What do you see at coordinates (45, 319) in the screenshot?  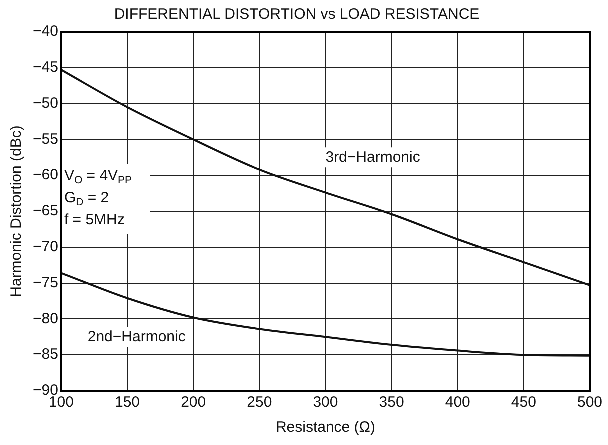 I see `y-tick-label: −80` at bounding box center [45, 319].